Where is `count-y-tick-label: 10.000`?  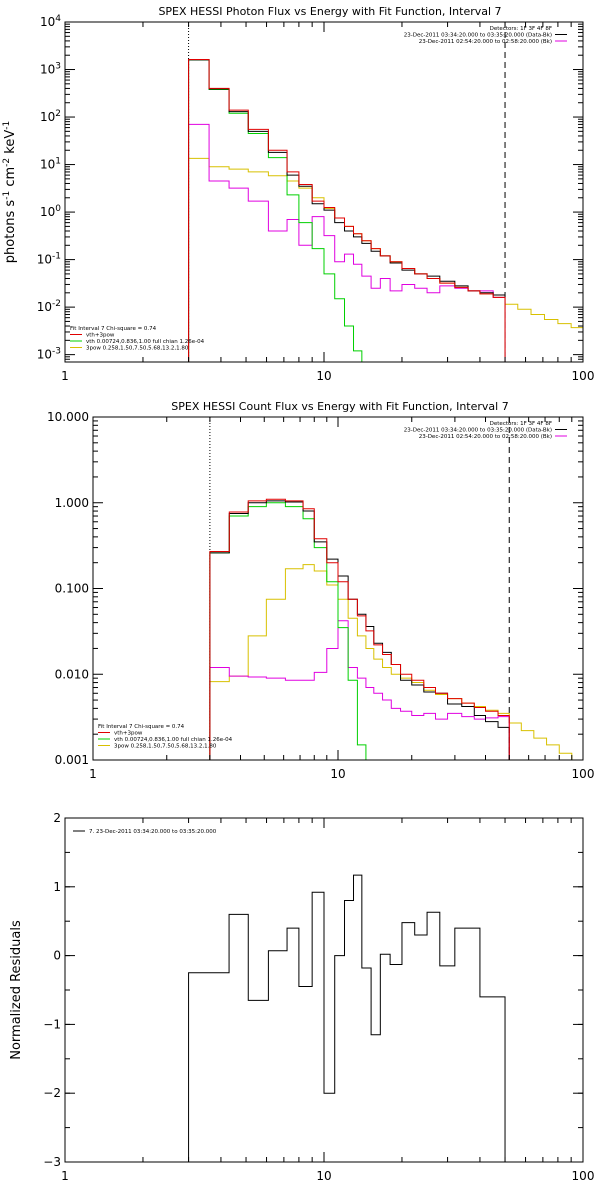
count-y-tick-label: 10.000 is located at coordinates (68, 417).